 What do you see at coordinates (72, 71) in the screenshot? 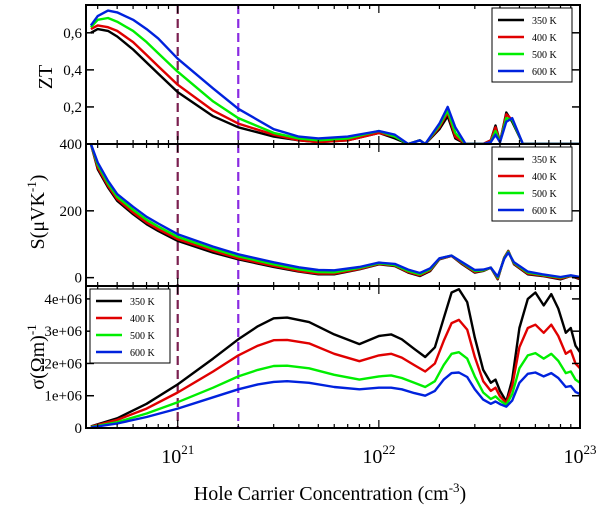
I see `zt-ytick-label-1: 0,4` at bounding box center [72, 71].